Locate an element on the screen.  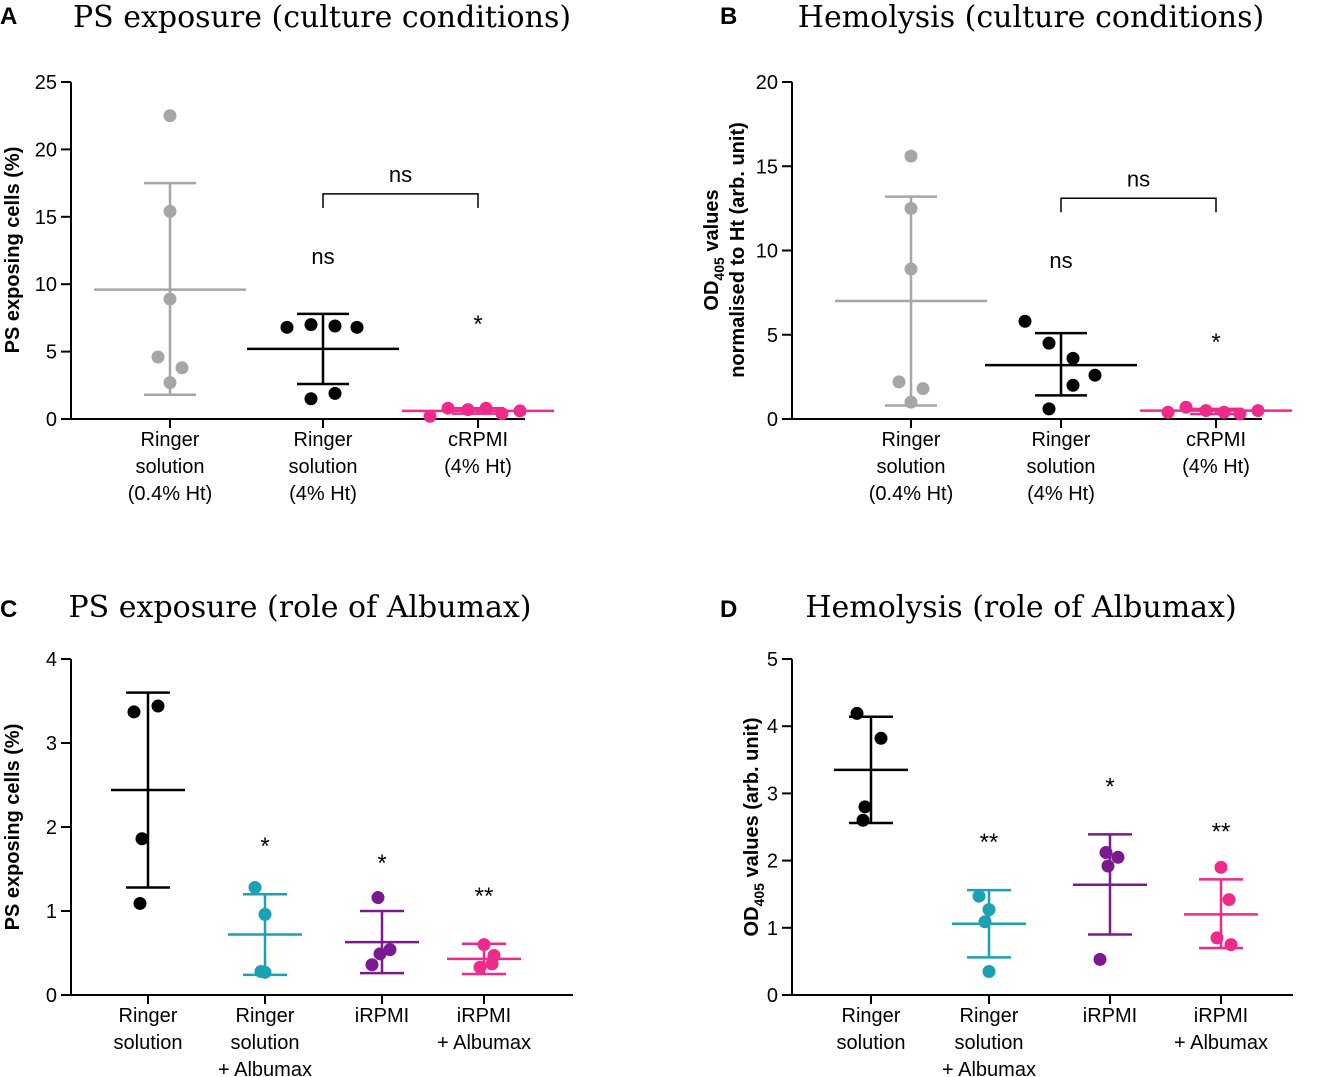
chart-title: PS exposure (role of Albumax) is located at coordinates (300, 607).